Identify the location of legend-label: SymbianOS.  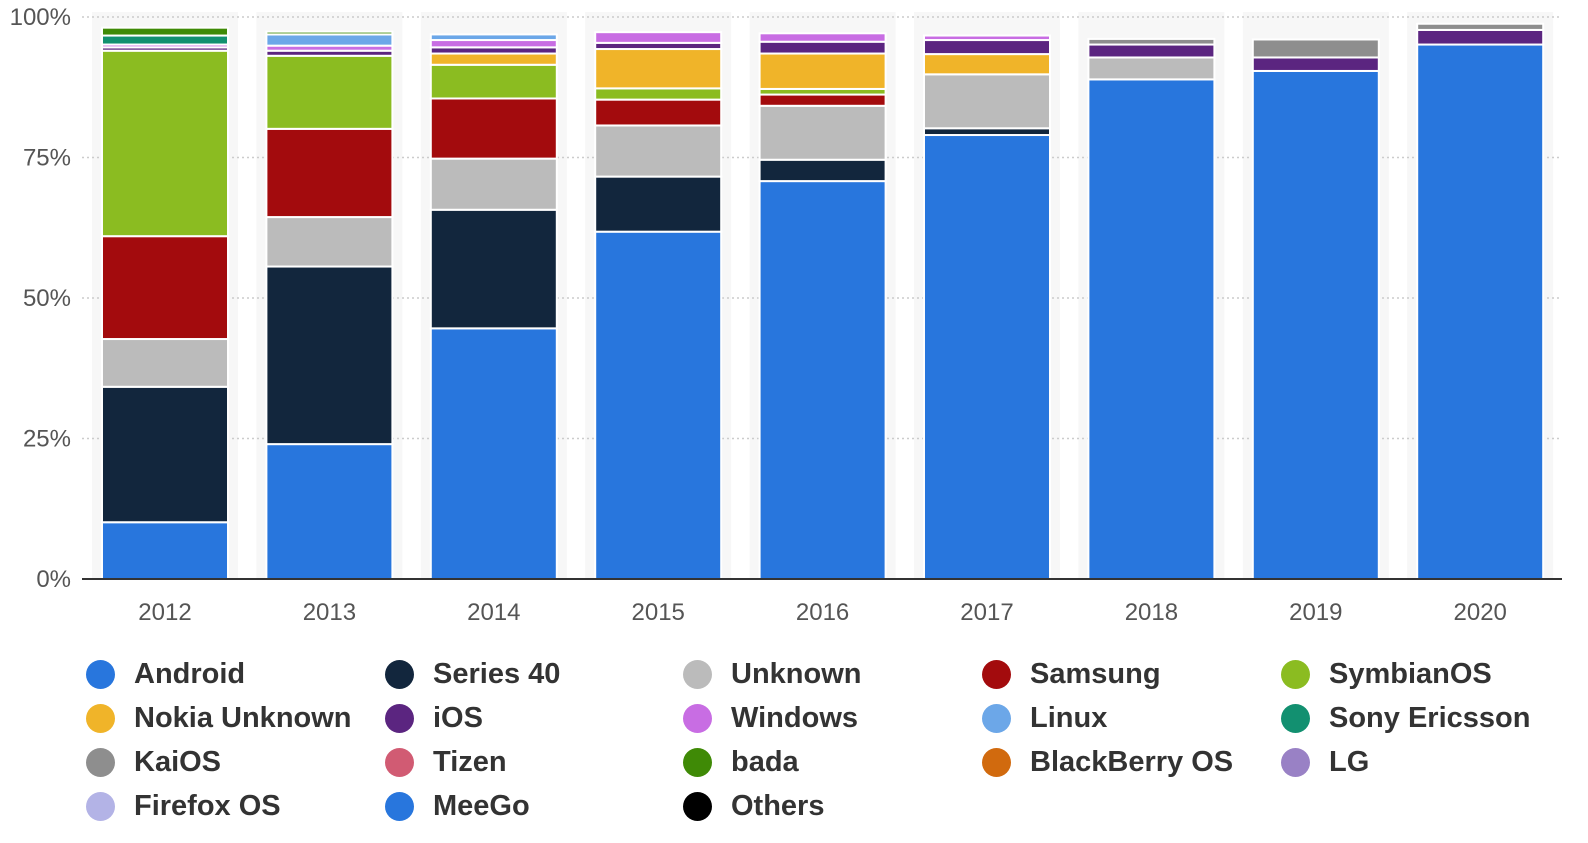
(1410, 673).